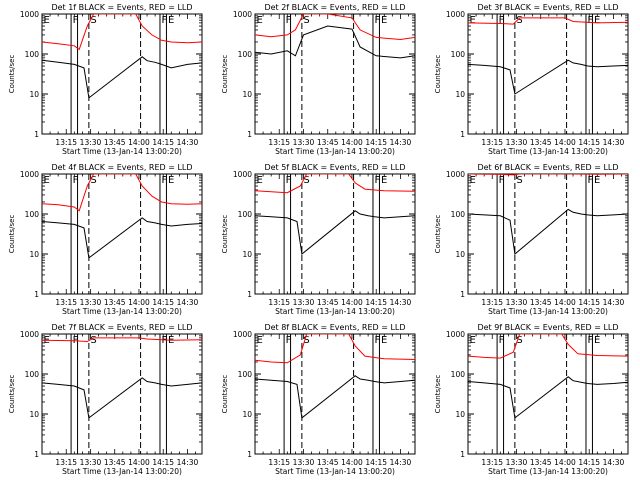  I want to click on panel-title: Det 2f BLACK = Events, RED = LLD, so click(334, 7).